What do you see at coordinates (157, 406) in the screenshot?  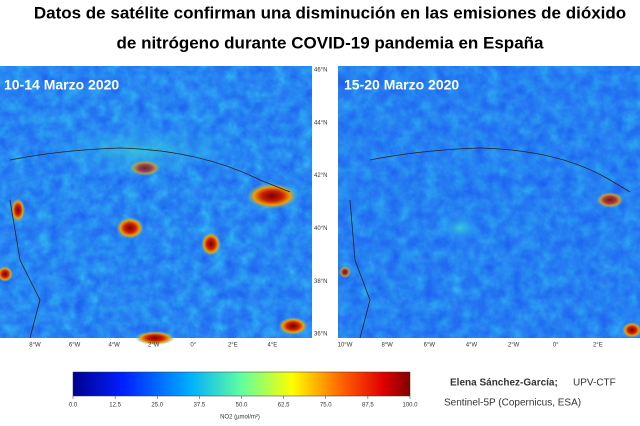 I see `colorbar-tick-label: 25.0` at bounding box center [157, 406].